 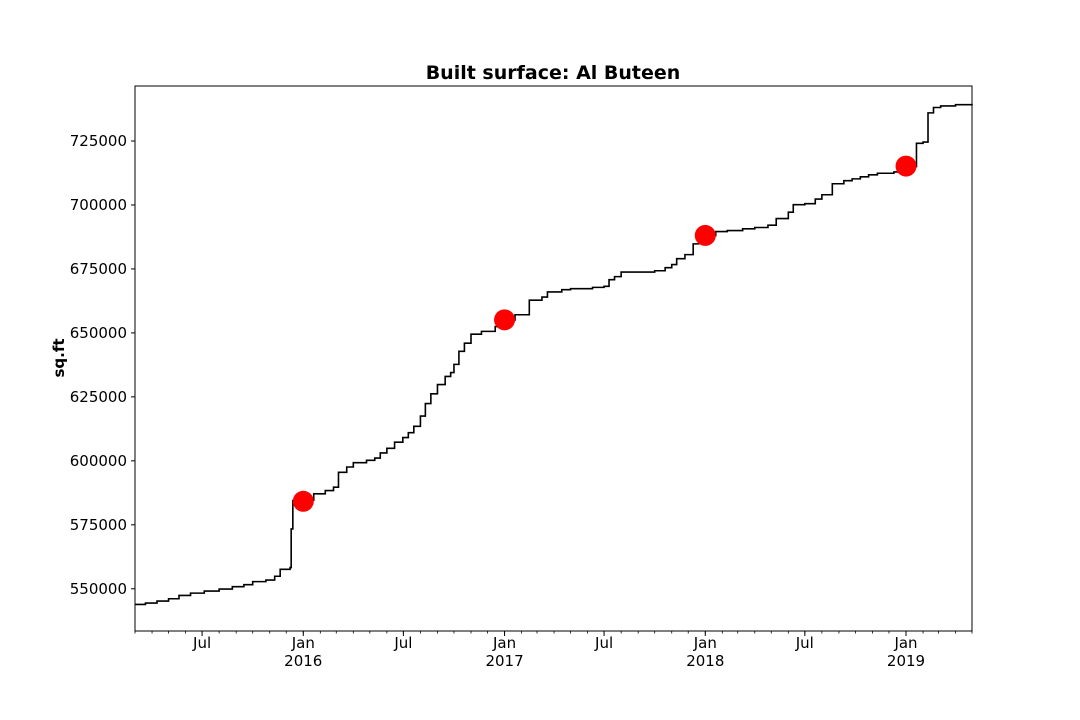 What do you see at coordinates (705, 661) in the screenshot?
I see `x-tick-year-label: 2018` at bounding box center [705, 661].